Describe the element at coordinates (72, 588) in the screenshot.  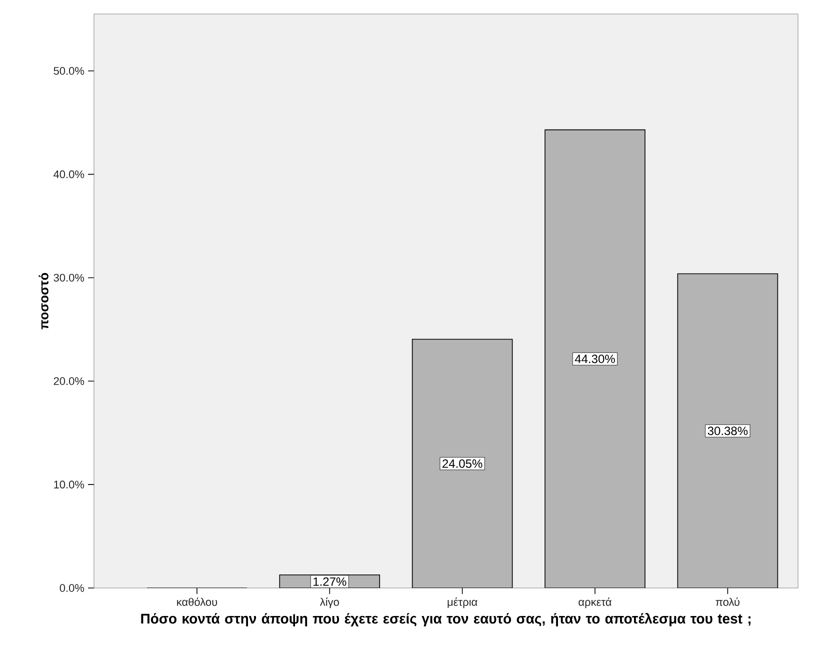
I see `y-tick-label: 0.0%` at that location.